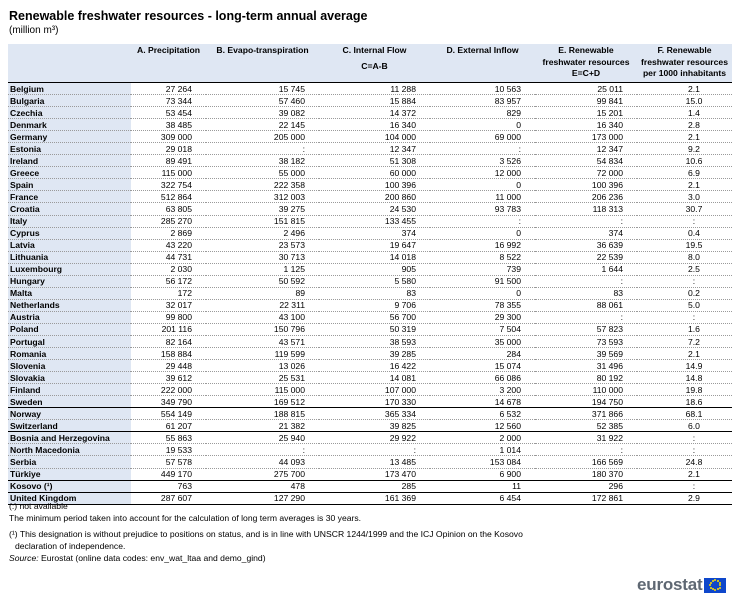 The width and height of the screenshot is (743, 599). I want to click on country-name: United Kingdom, so click(69, 498).